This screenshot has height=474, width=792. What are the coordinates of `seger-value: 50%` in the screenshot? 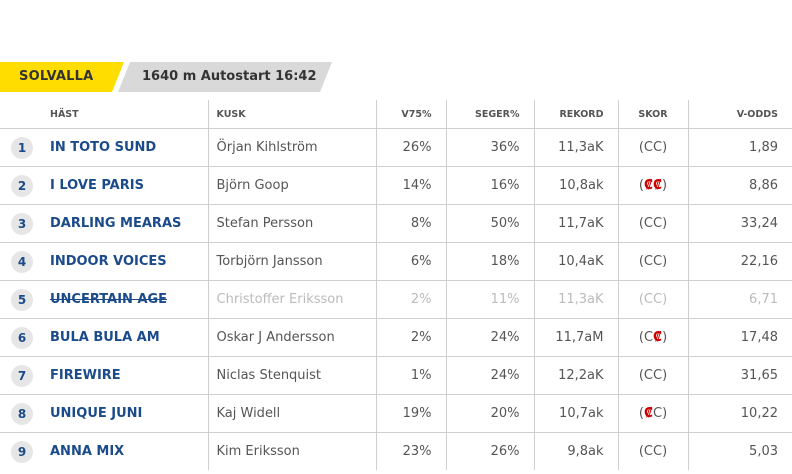 It's located at (489, 223).